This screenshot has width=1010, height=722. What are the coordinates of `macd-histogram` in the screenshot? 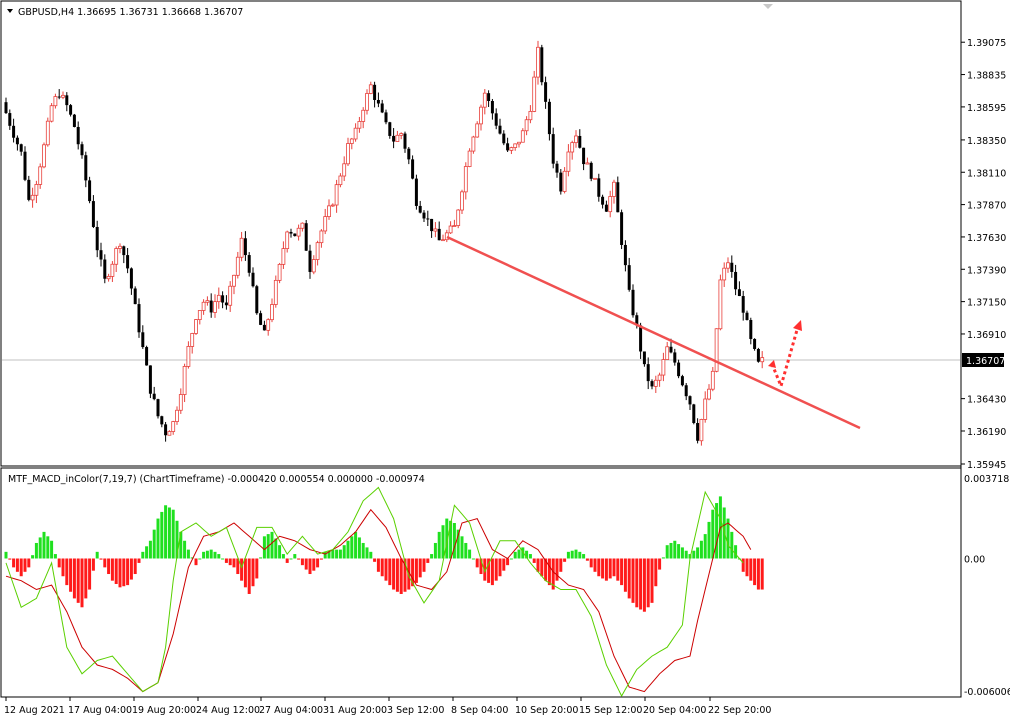 It's located at (384, 554).